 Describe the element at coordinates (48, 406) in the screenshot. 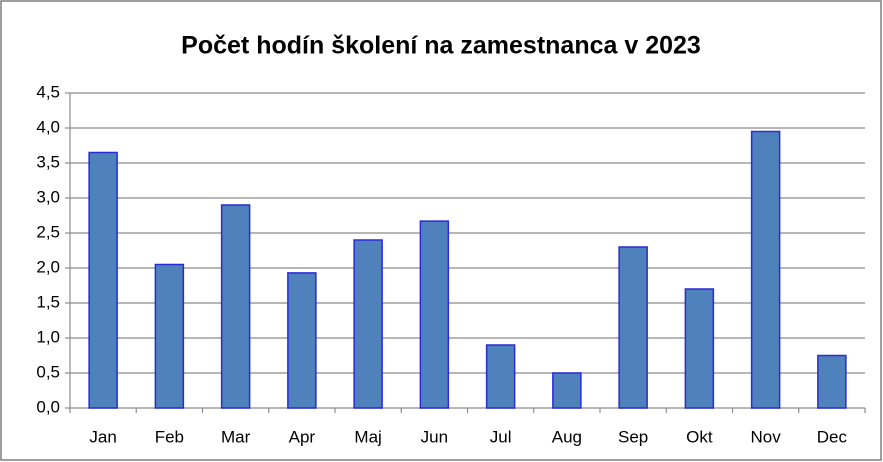

I see `y-tick-label: 0,0` at that location.